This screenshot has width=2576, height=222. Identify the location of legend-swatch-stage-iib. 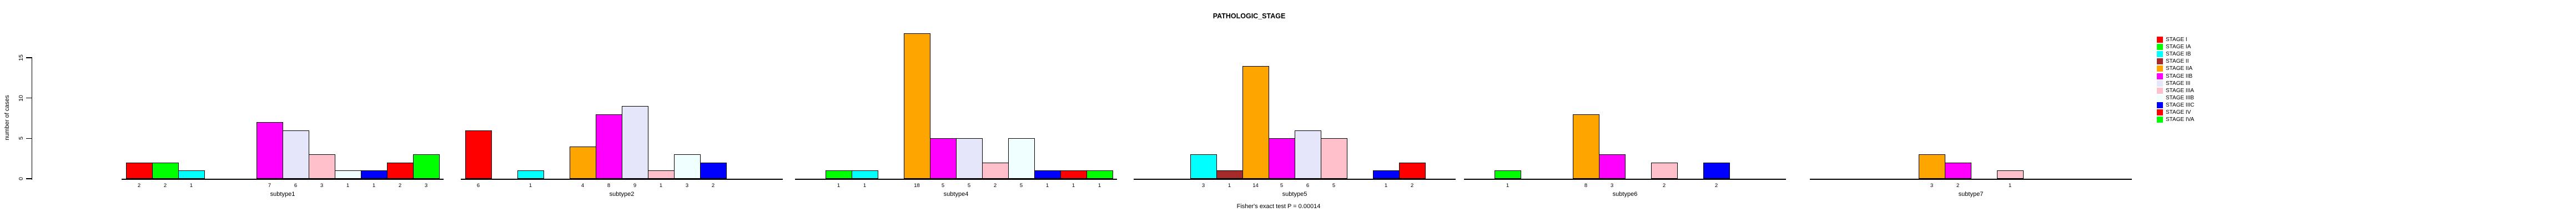
(2160, 76).